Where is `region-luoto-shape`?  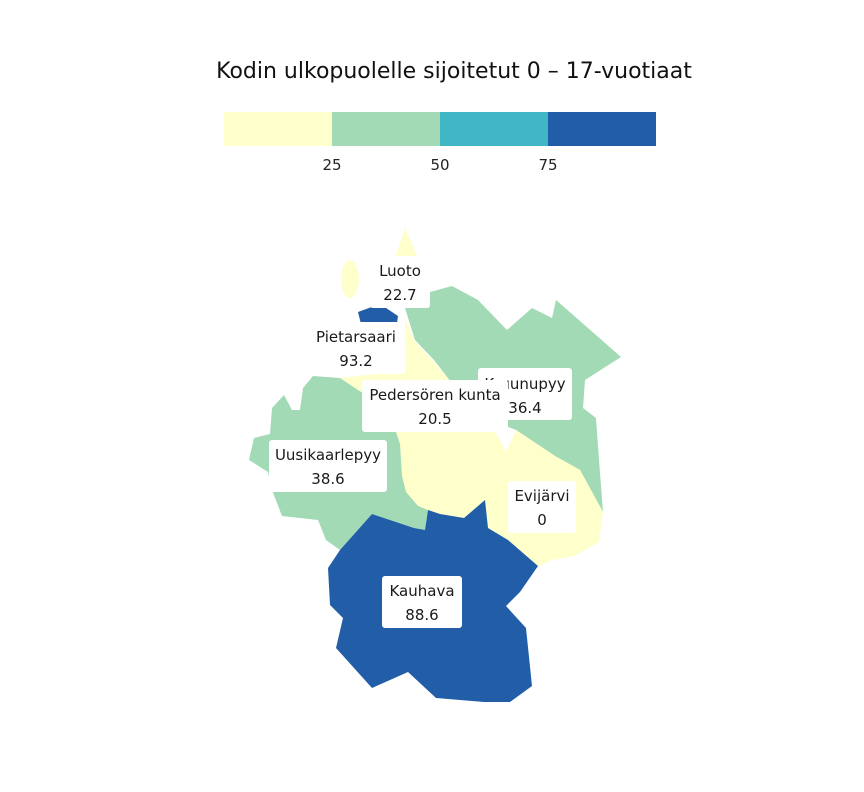
region-luoto-shape is located at coordinates (406, 243).